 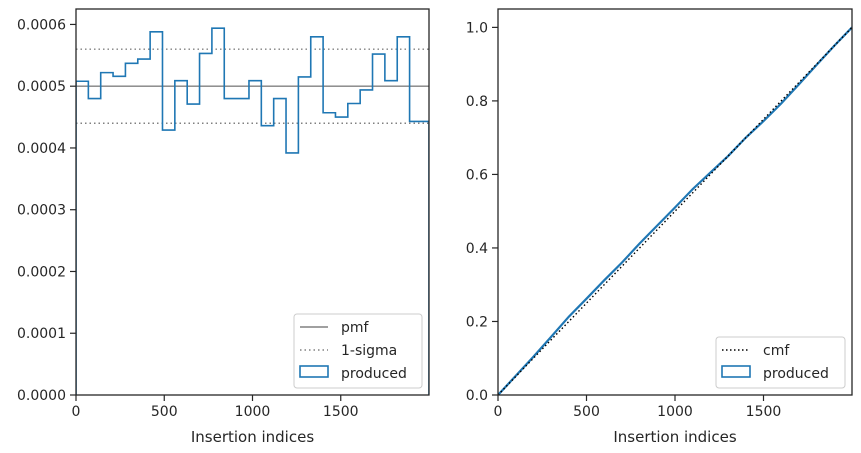 What do you see at coordinates (369, 351) in the screenshot?
I see `legend-label-sigma: 1-sigma` at bounding box center [369, 351].